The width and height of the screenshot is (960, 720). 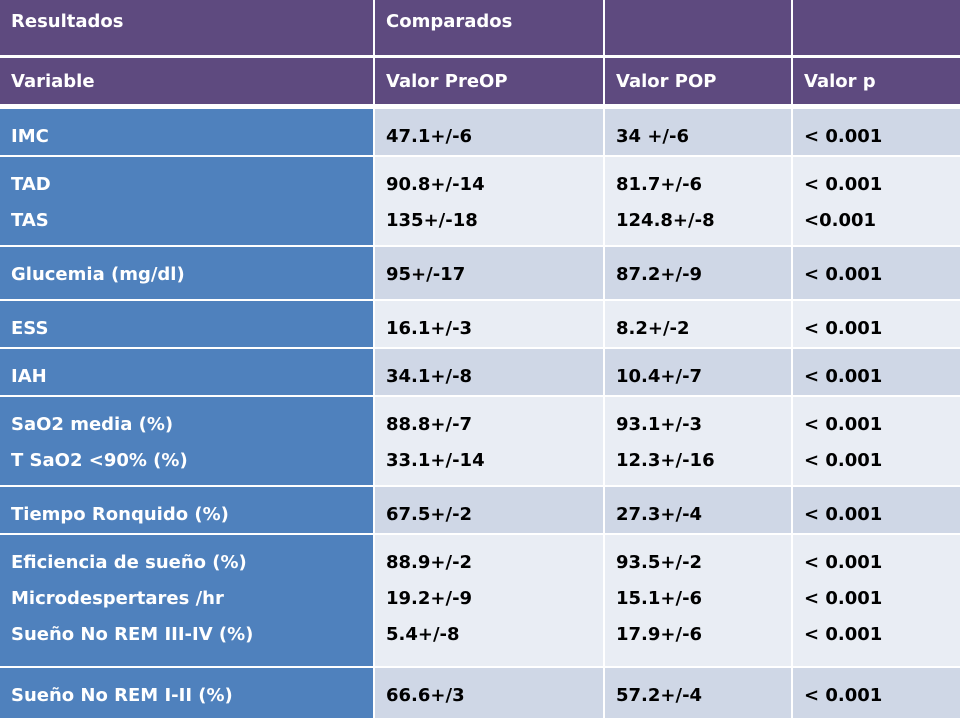 What do you see at coordinates (92, 424) in the screenshot?
I see `cell-line: SaO2 media (%)` at bounding box center [92, 424].